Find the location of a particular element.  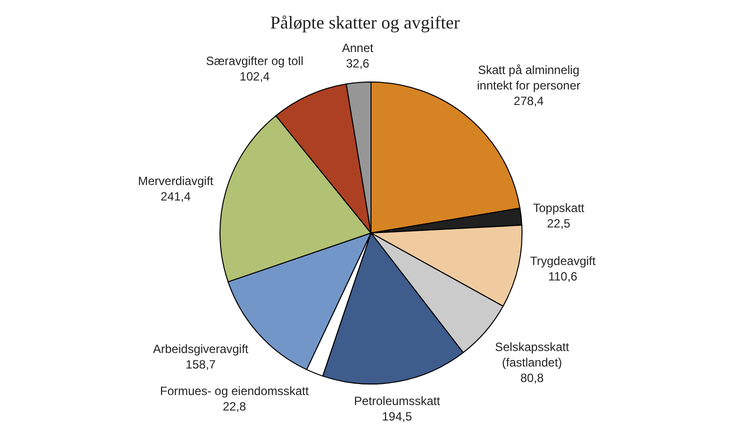

slice-label: Merverdiavgift is located at coordinates (176, 181).